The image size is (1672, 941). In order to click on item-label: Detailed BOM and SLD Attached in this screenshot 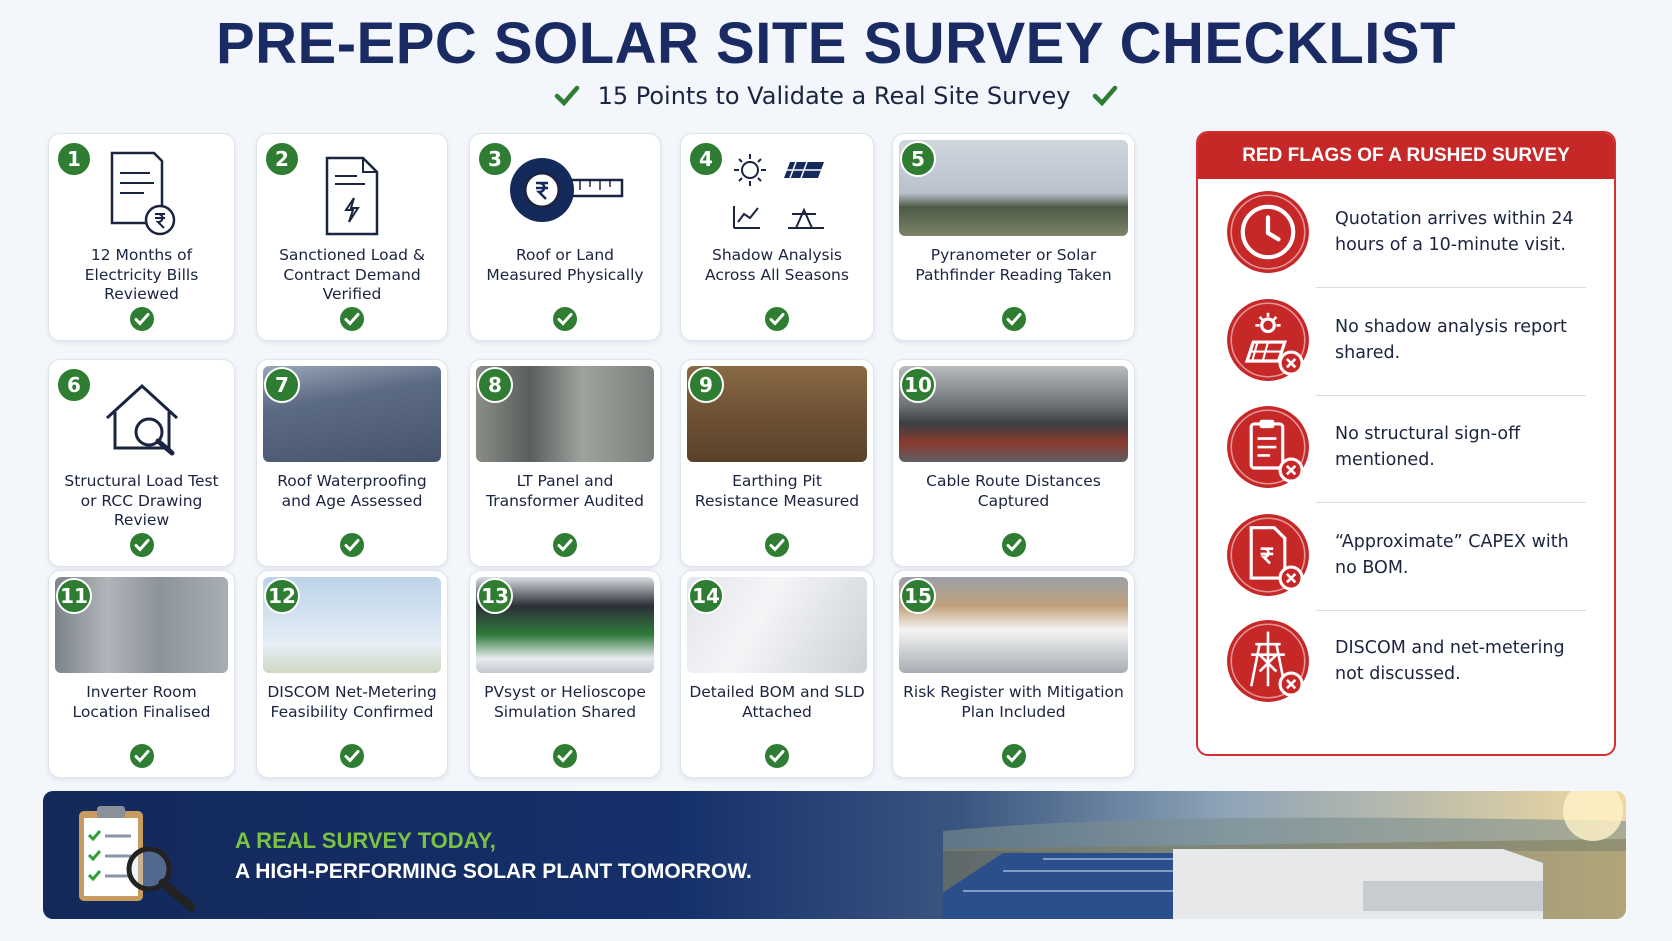, I will do `click(777, 702)`.